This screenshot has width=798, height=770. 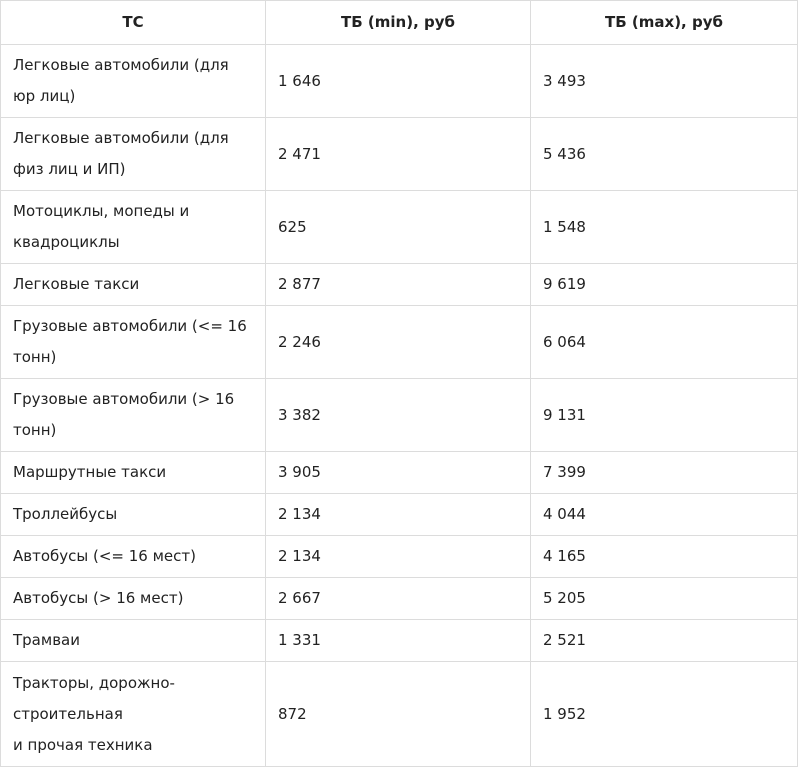 What do you see at coordinates (664, 284) in the screenshot?
I see `tariff-cell: 9 619` at bounding box center [664, 284].